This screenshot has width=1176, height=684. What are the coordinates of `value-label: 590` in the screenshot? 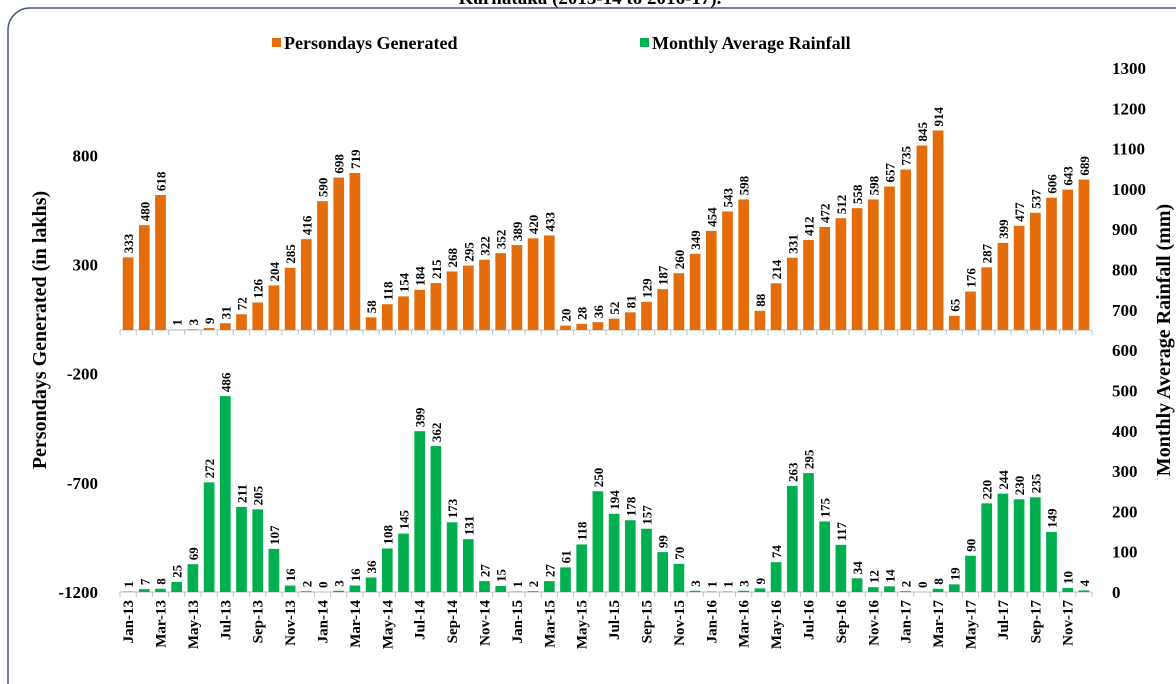 It's located at (323, 188).